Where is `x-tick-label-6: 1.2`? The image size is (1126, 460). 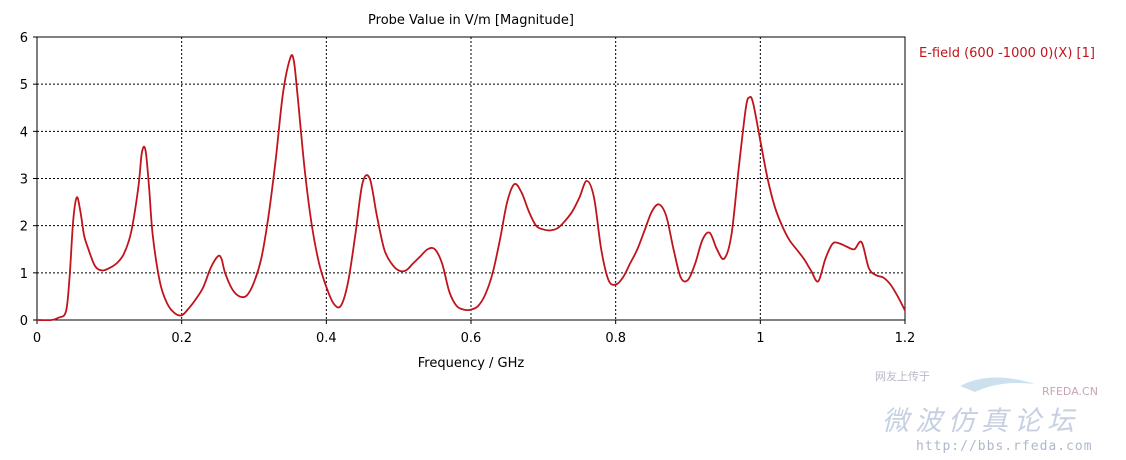 x-tick-label-6: 1.2 is located at coordinates (905, 338).